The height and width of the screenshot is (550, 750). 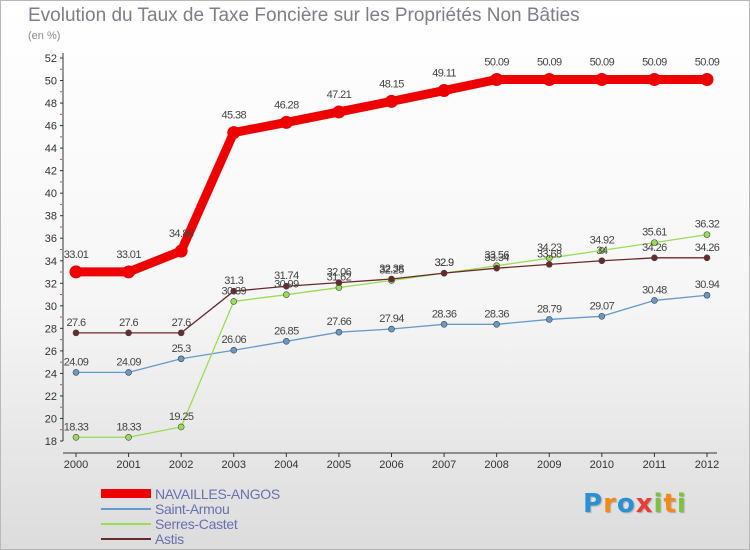 I want to click on legend-label: NAVAILLES-ANGOS, so click(x=217, y=493).